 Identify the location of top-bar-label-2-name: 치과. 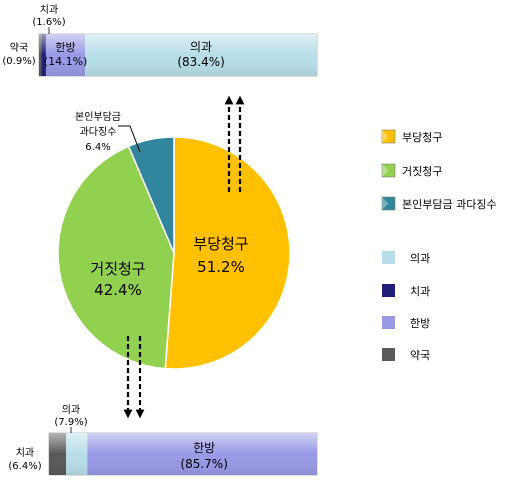
(49, 10).